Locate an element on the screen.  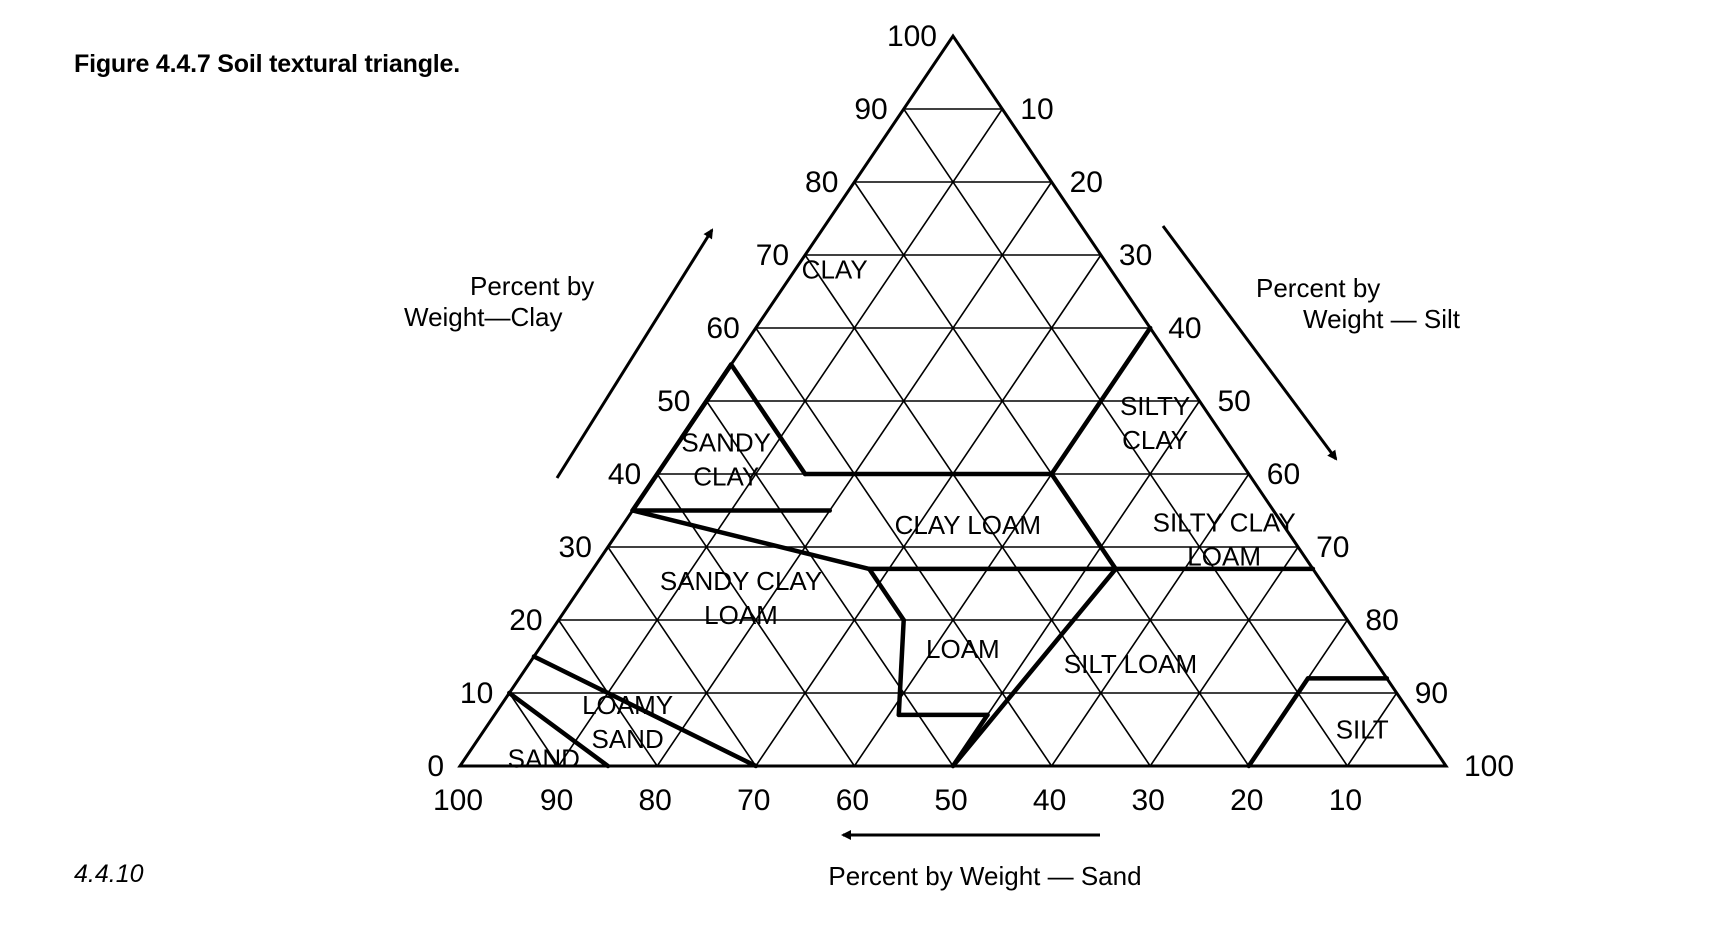
silt-tick-label: 60 is located at coordinates (1283, 474).